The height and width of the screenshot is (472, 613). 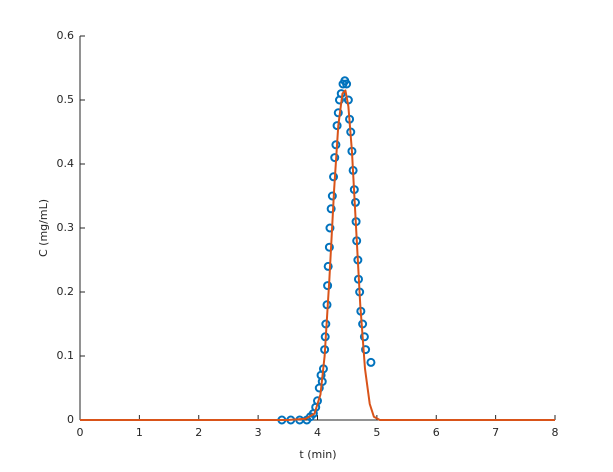 What do you see at coordinates (66, 227) in the screenshot?
I see `y-tick-label: 0.3` at bounding box center [66, 227].